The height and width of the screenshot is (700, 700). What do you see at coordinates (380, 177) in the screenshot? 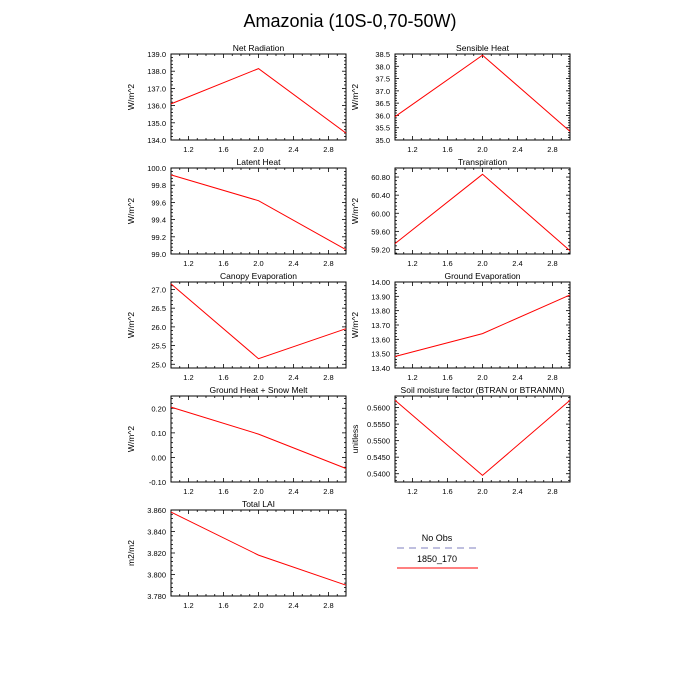
I see `y-tick-label: 60.80` at bounding box center [380, 177].